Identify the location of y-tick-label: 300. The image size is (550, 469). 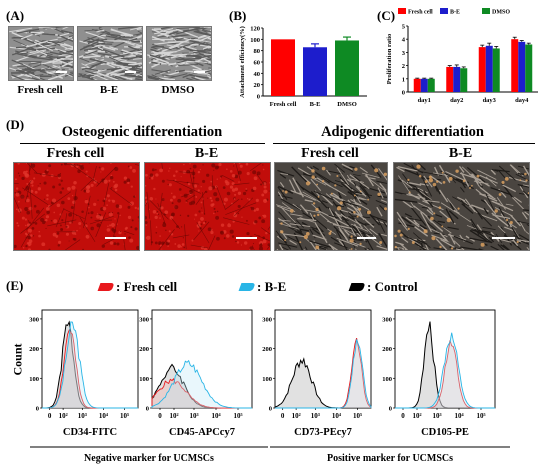
(267, 319).